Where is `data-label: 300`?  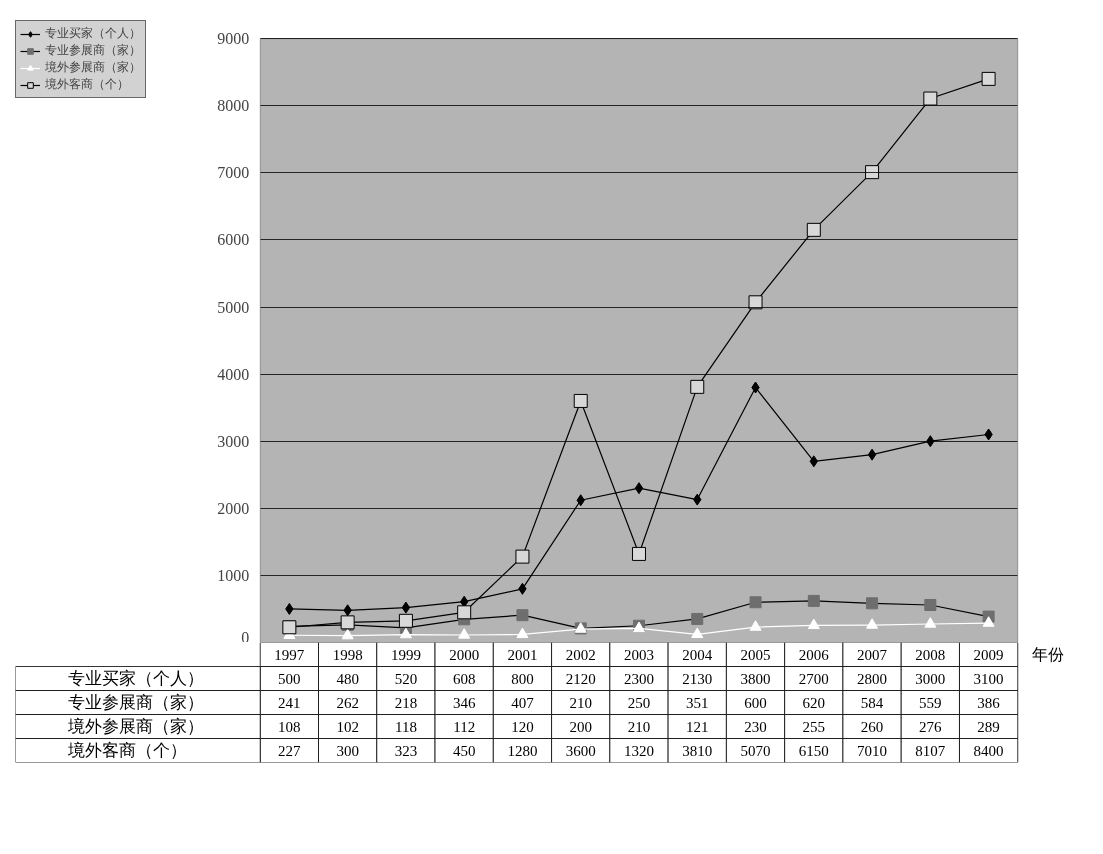
data-label: 300 is located at coordinates (347, 750).